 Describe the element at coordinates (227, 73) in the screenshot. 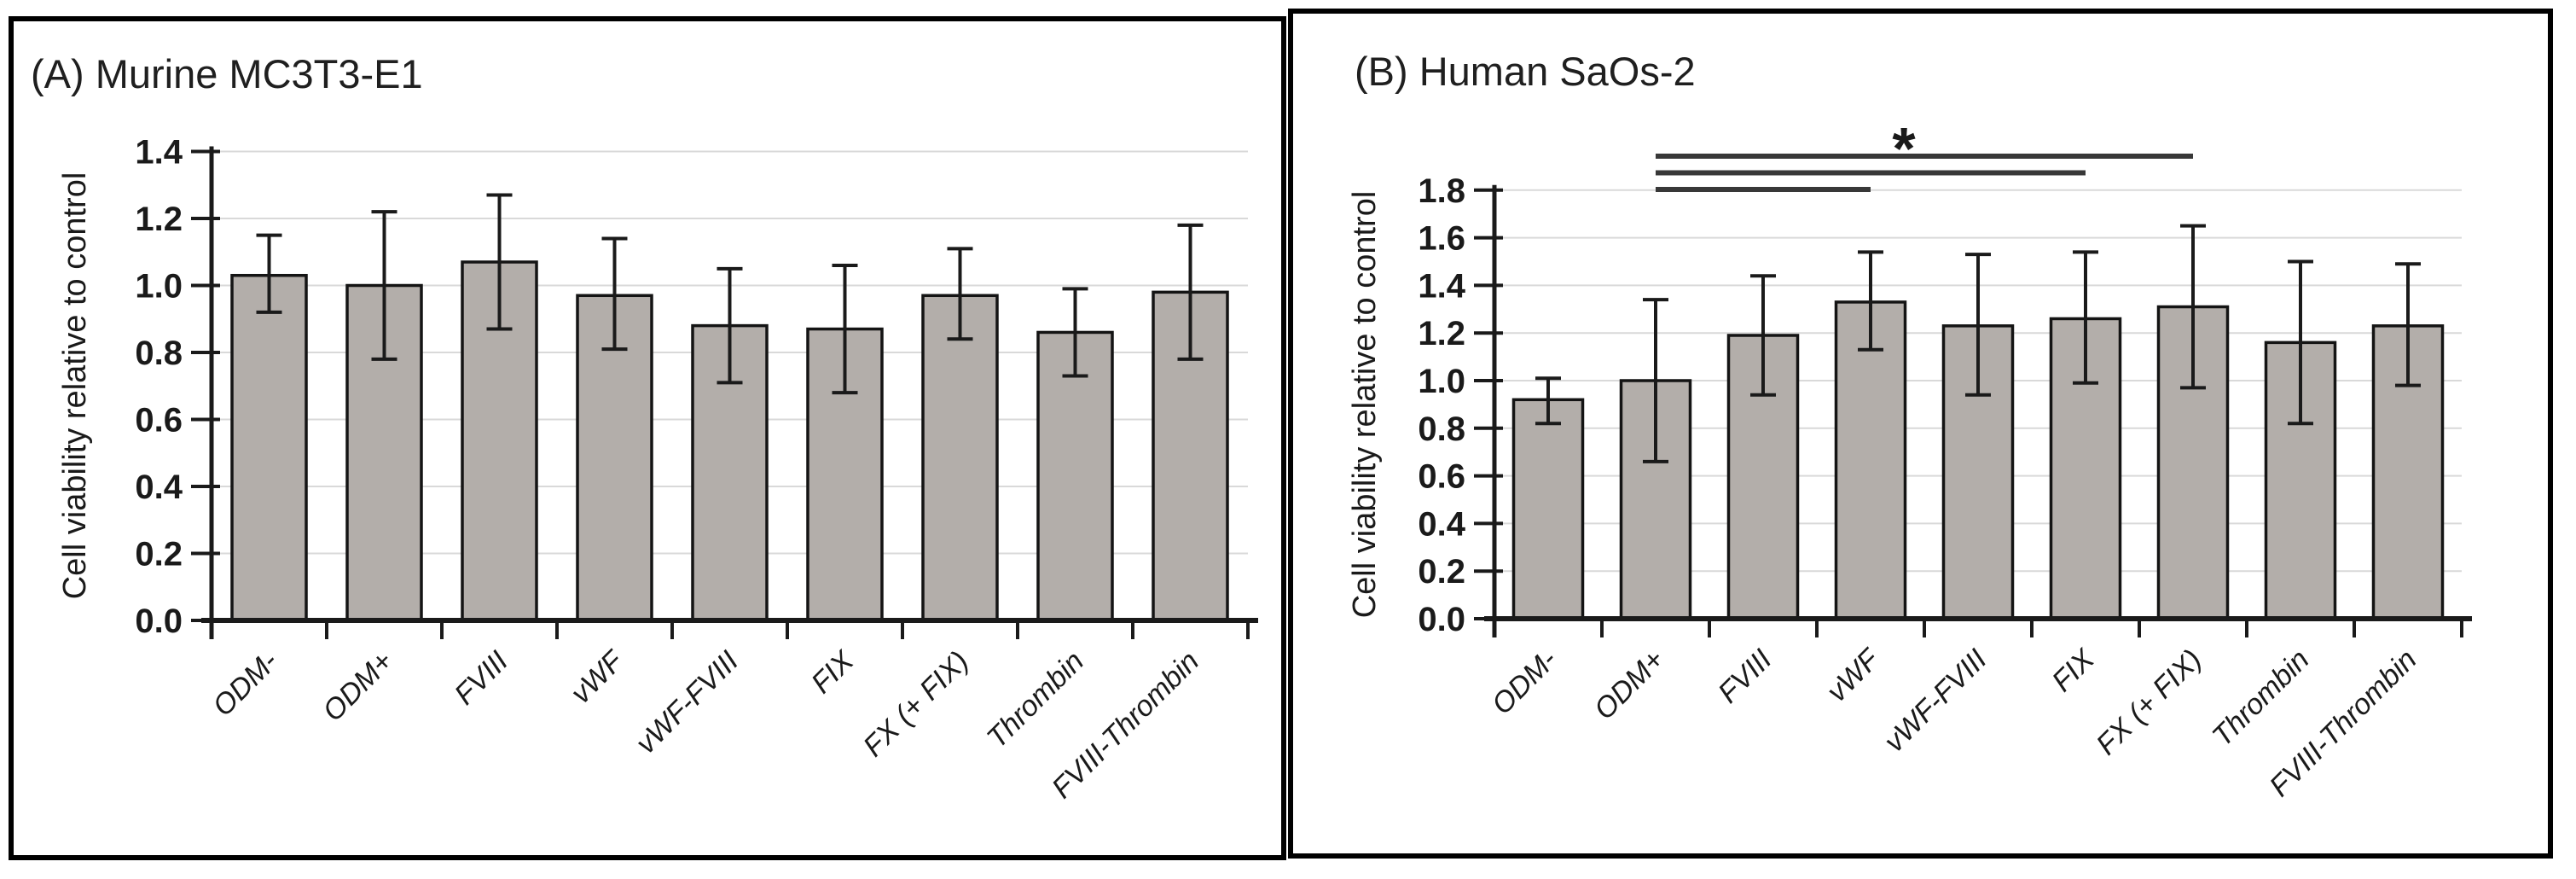

I see `panel-a-title: (A) Murine MC3T3-E1` at that location.